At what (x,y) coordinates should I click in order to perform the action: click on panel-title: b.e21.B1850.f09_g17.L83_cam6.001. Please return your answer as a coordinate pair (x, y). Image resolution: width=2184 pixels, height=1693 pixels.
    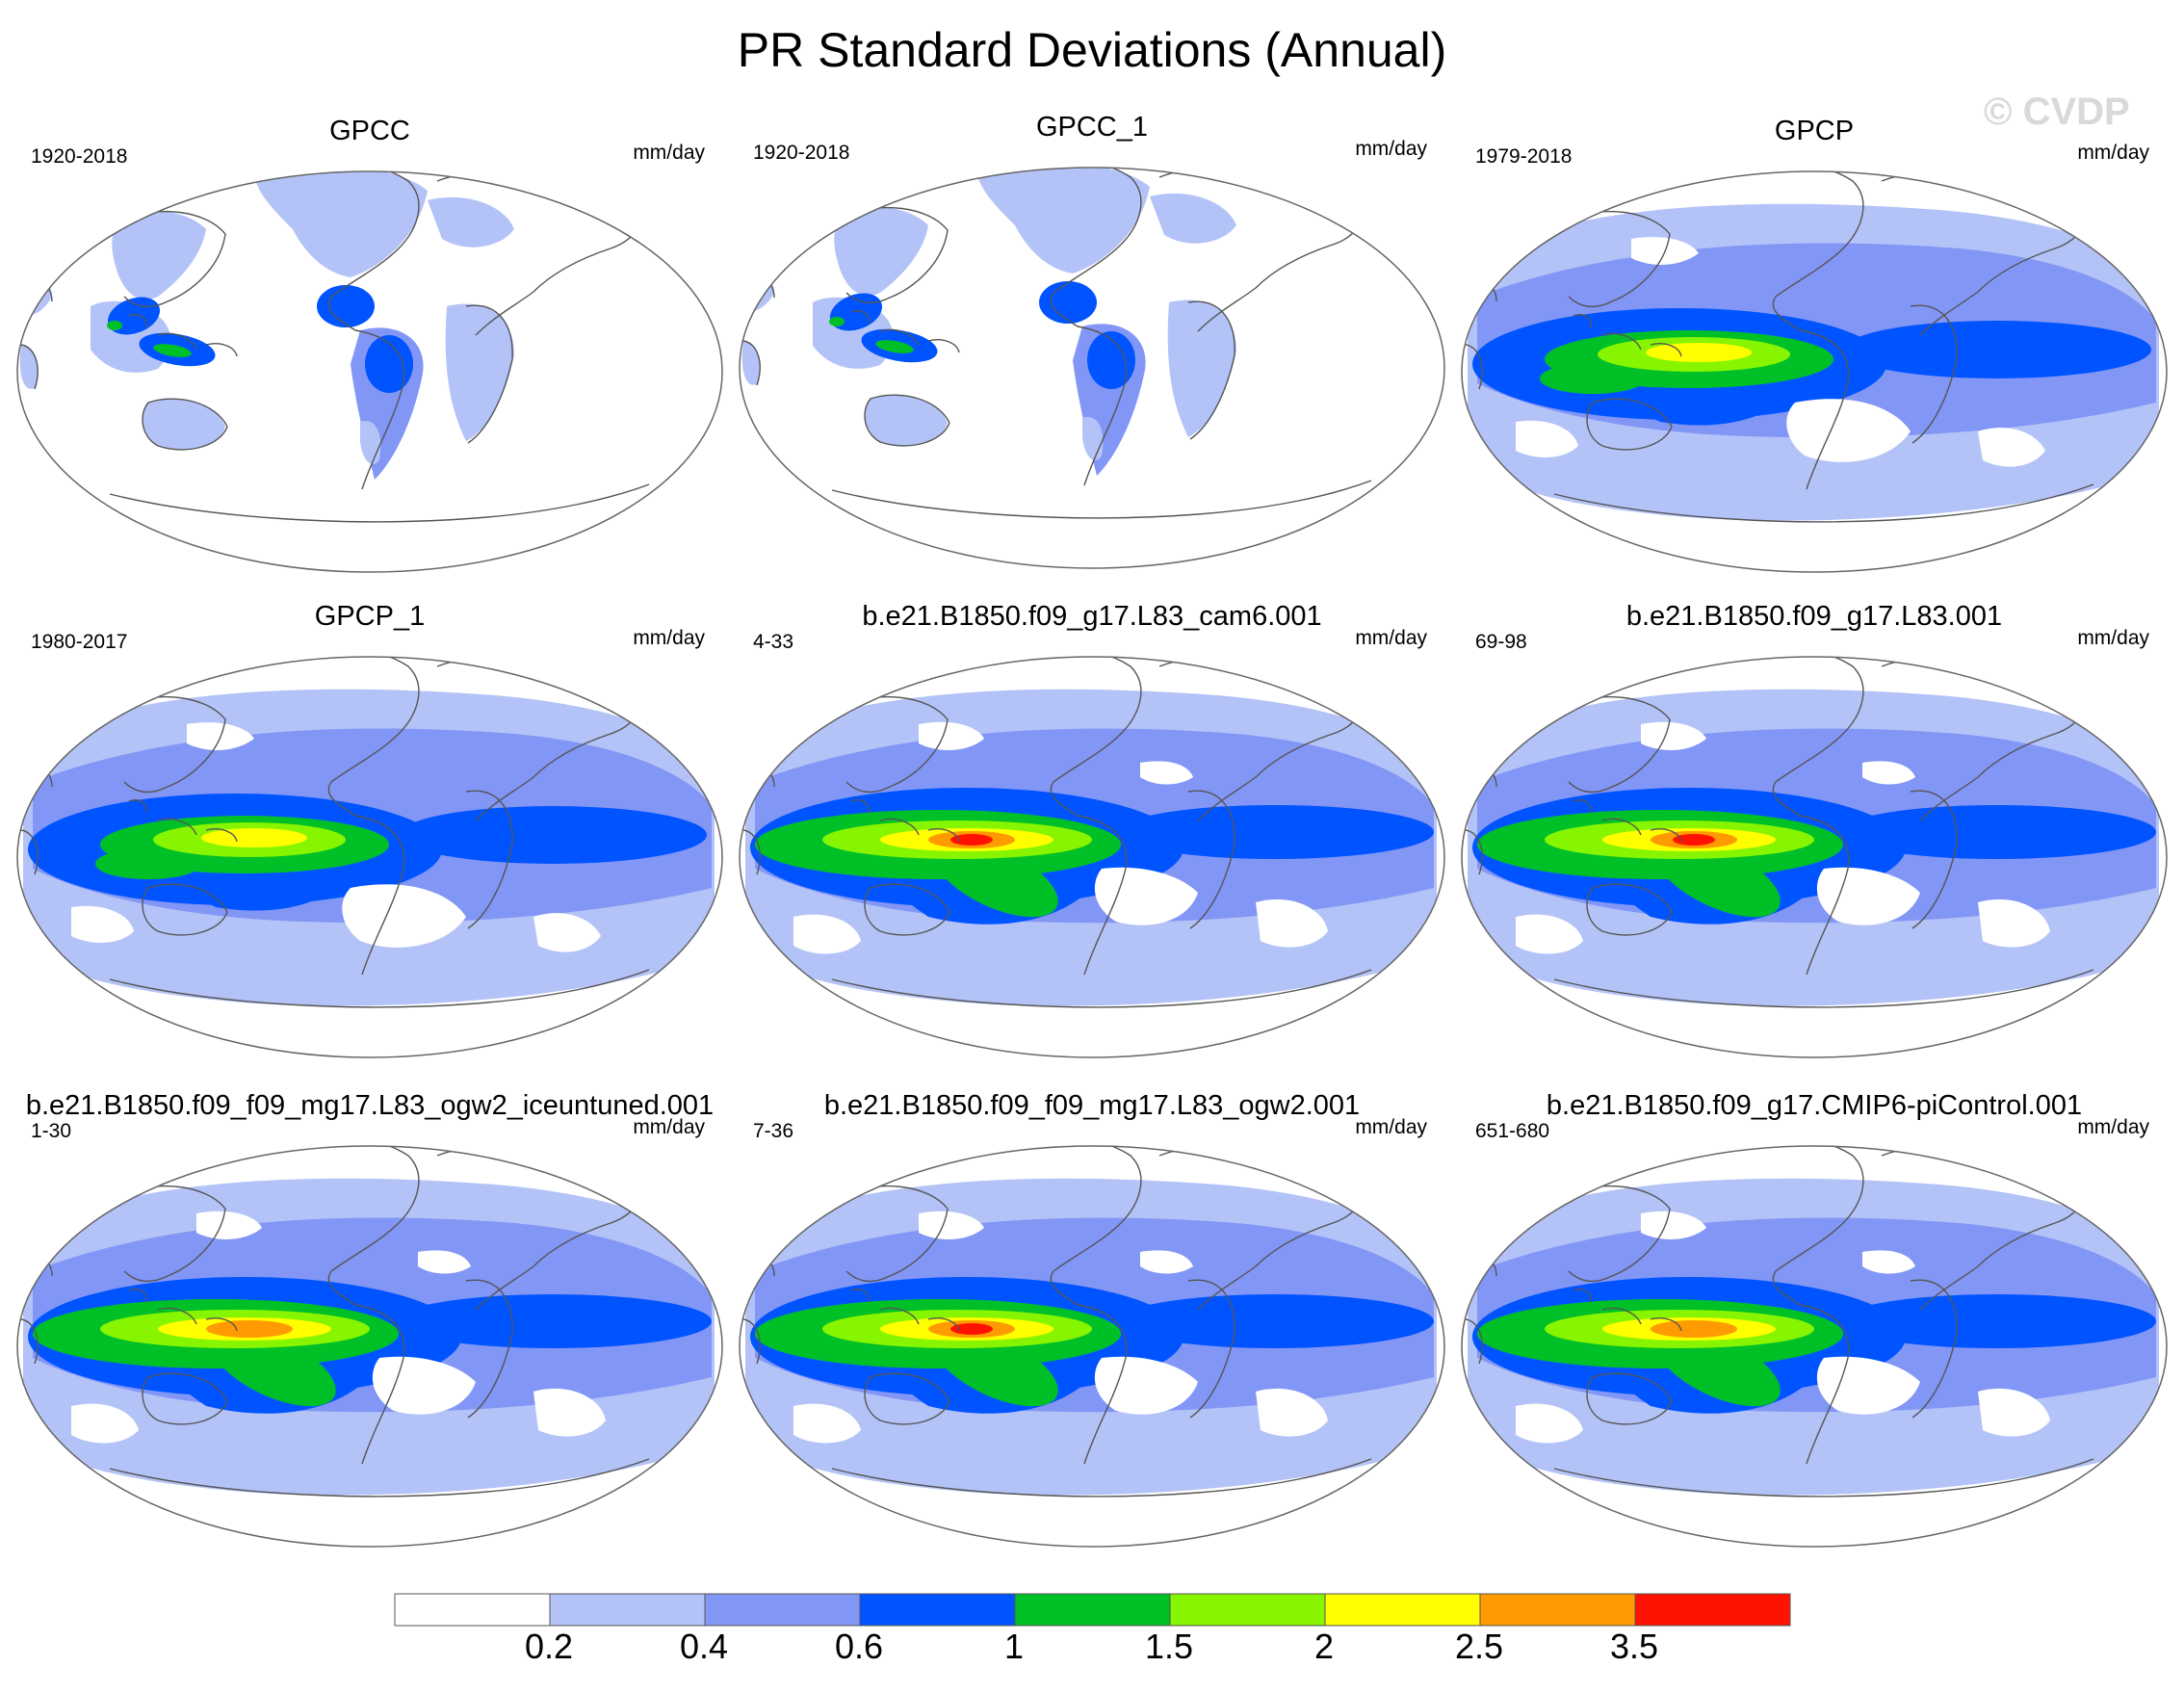
    Looking at the image, I should click on (1092, 616).